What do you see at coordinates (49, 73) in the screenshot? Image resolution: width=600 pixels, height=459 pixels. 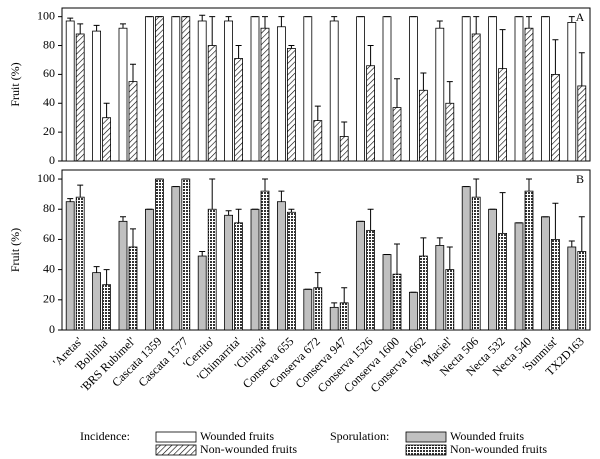 I see `y-tick-label: 60` at bounding box center [49, 73].